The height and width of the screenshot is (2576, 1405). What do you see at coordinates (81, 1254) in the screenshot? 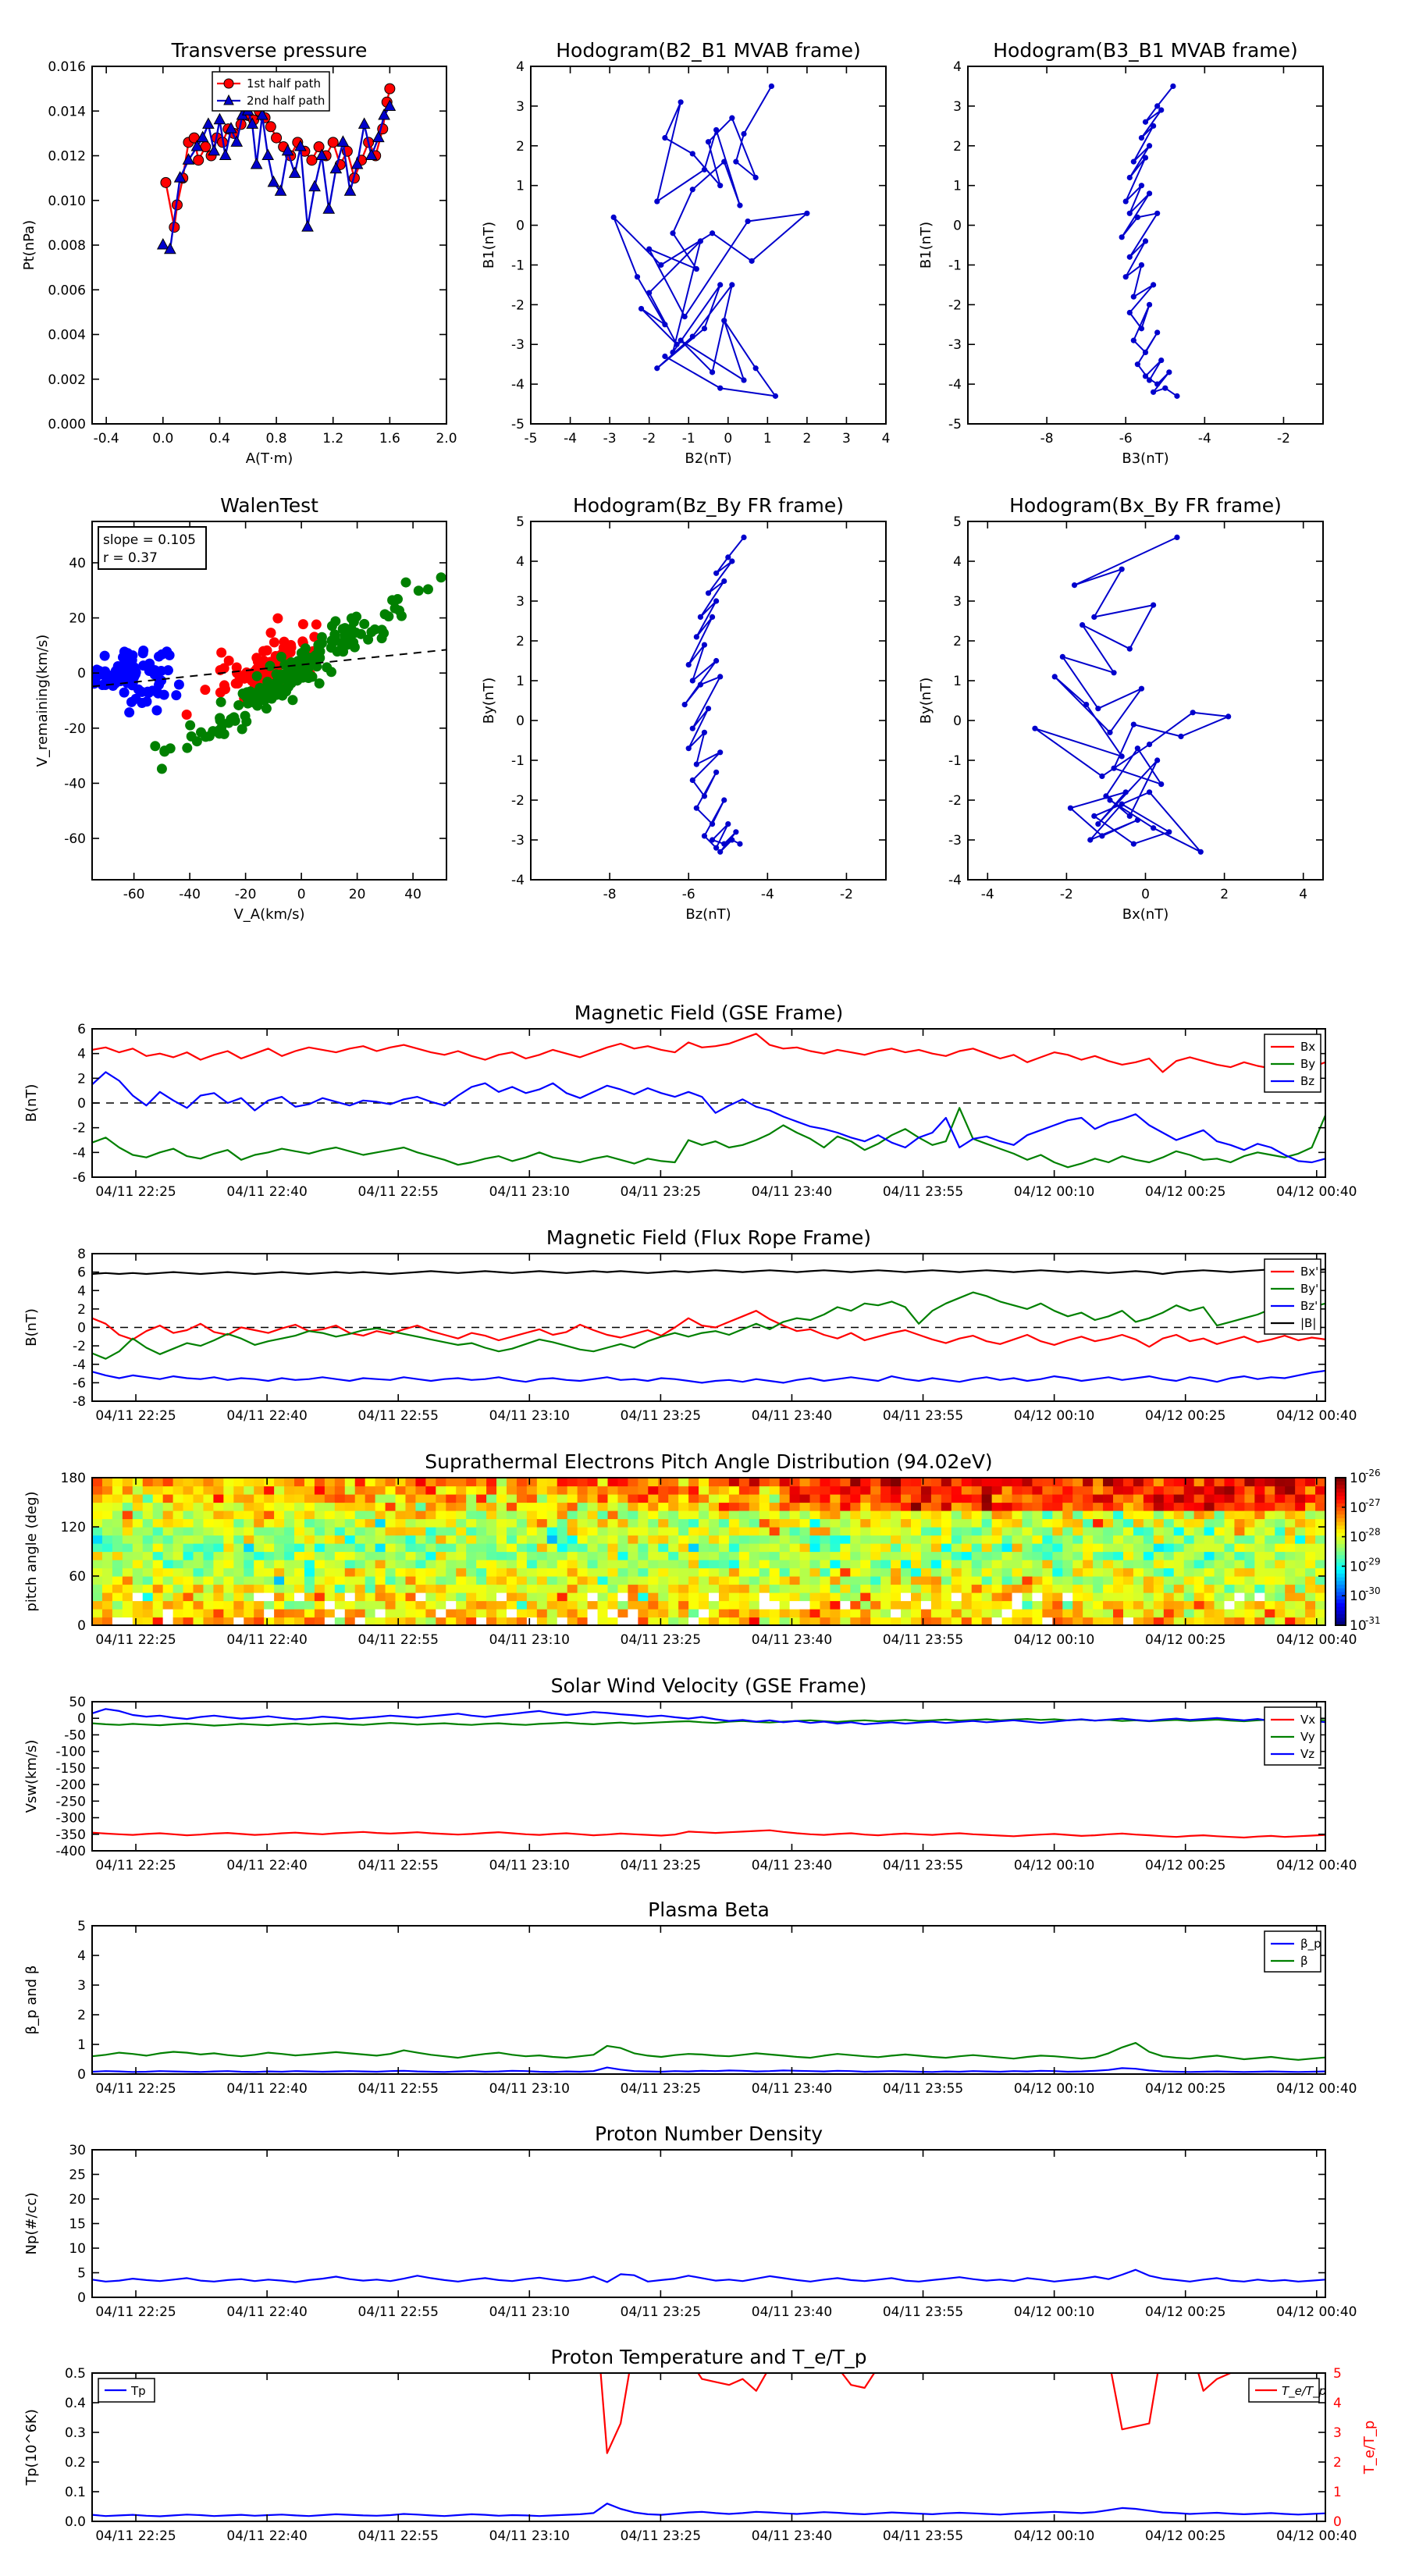
I see `y-tick-label: 8` at bounding box center [81, 1254].